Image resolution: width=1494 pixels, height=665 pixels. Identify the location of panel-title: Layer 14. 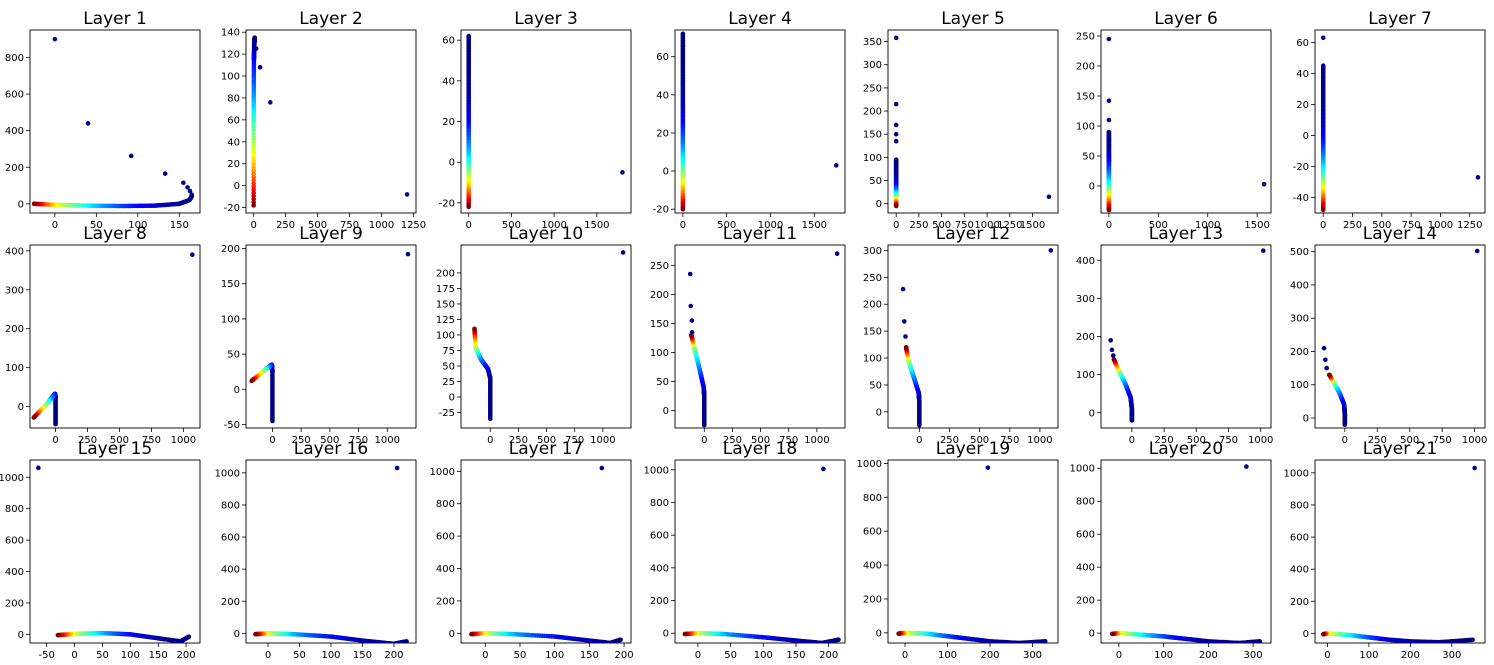
(1400, 234).